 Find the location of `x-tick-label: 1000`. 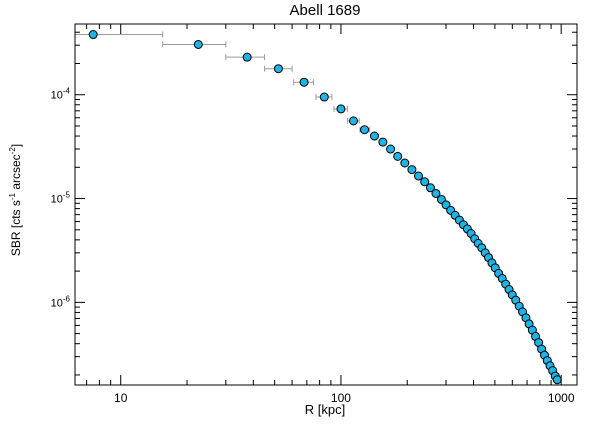

x-tick-label: 1000 is located at coordinates (561, 398).